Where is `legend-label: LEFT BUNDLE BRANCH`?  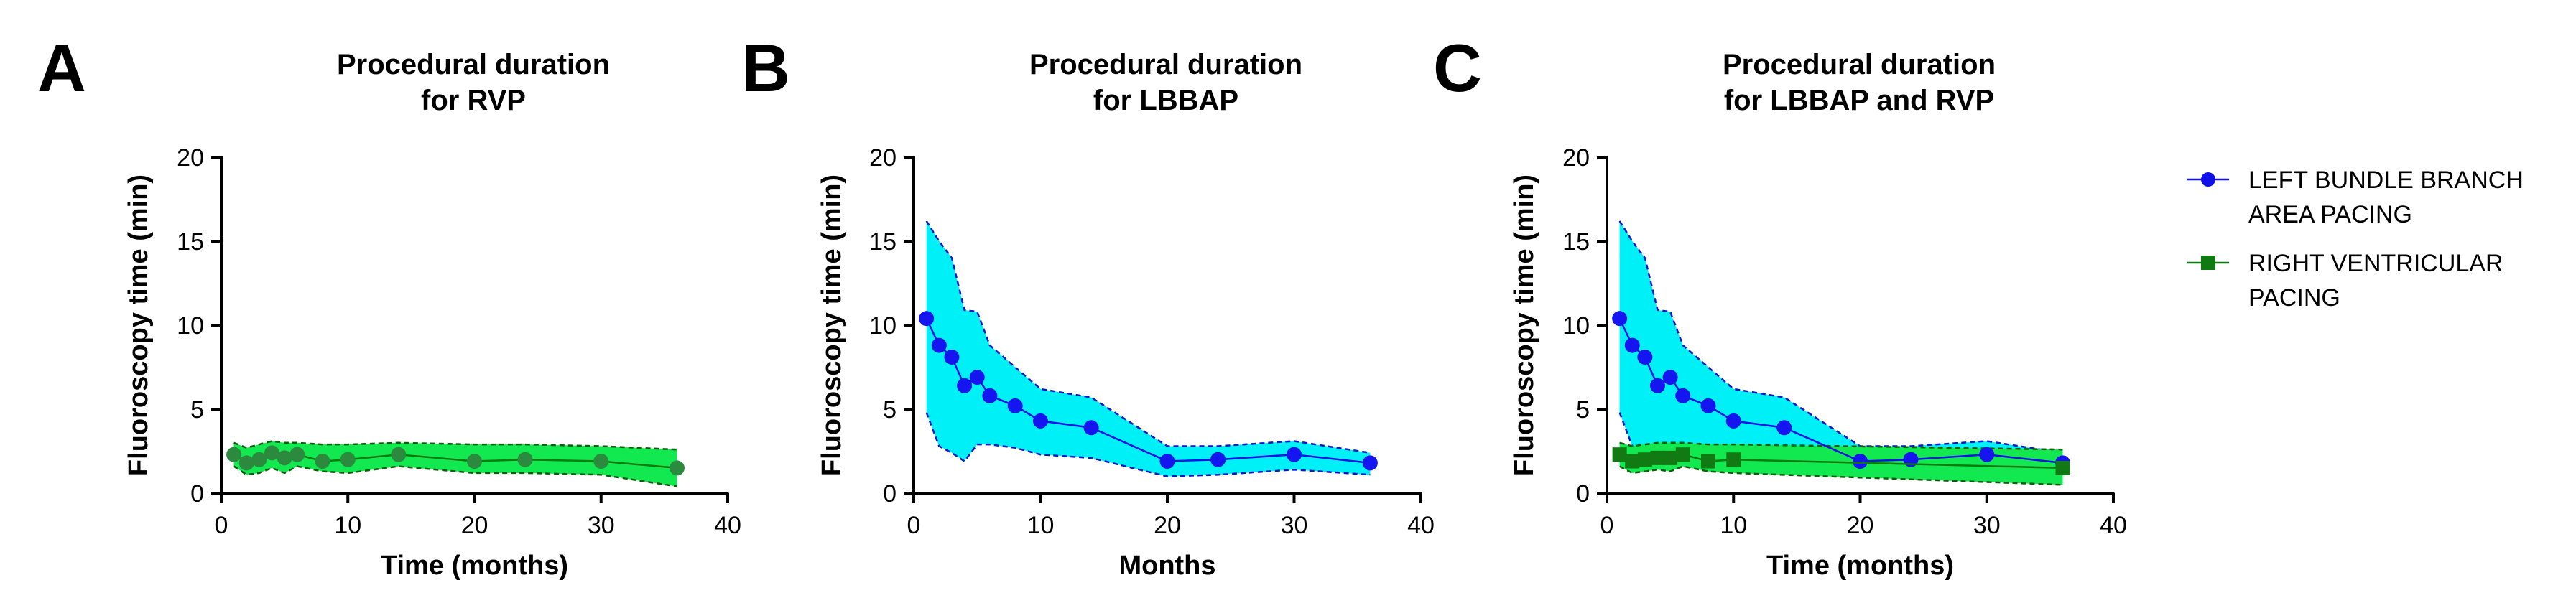 legend-label: LEFT BUNDLE BRANCH is located at coordinates (2386, 180).